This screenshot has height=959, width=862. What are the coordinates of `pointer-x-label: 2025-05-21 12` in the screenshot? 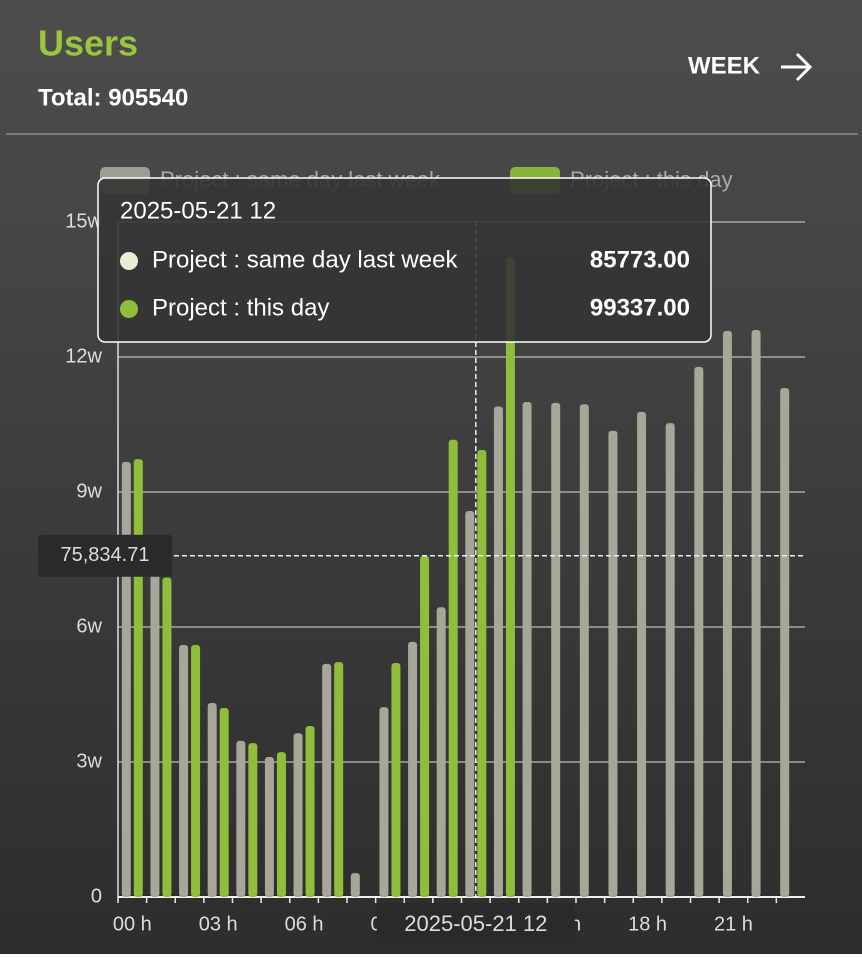 It's located at (475, 923).